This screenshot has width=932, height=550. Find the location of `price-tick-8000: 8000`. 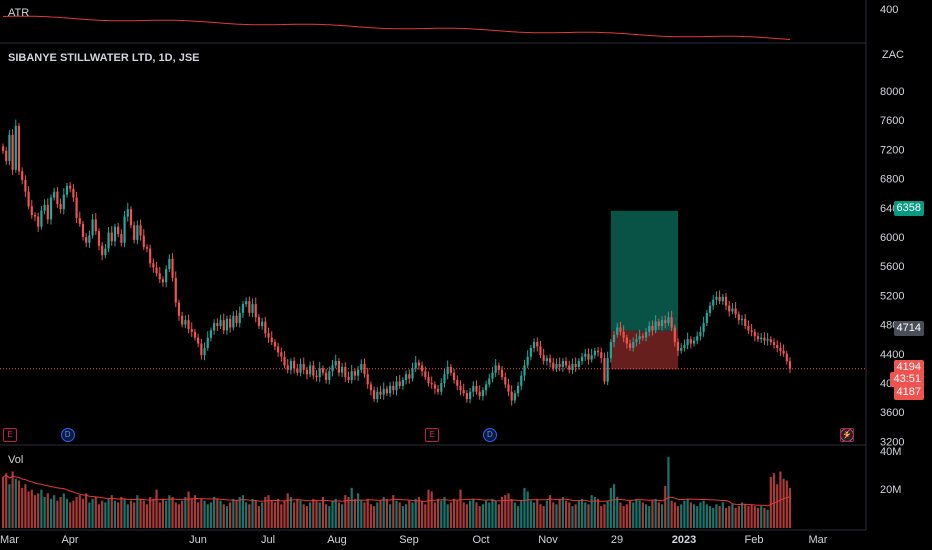

price-tick-8000: 8000 is located at coordinates (892, 92).